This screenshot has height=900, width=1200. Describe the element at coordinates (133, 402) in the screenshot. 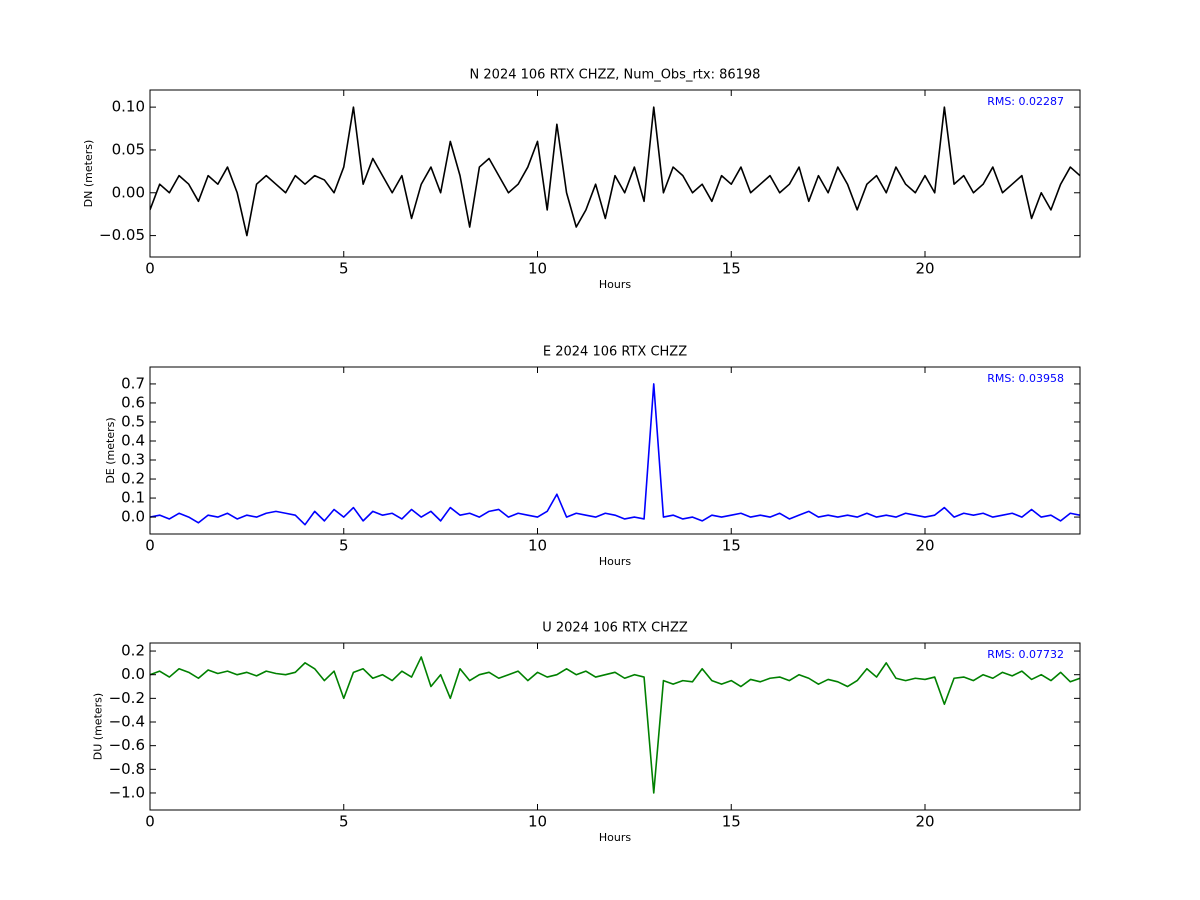

I see `y-tick-label: 0.6` at that location.